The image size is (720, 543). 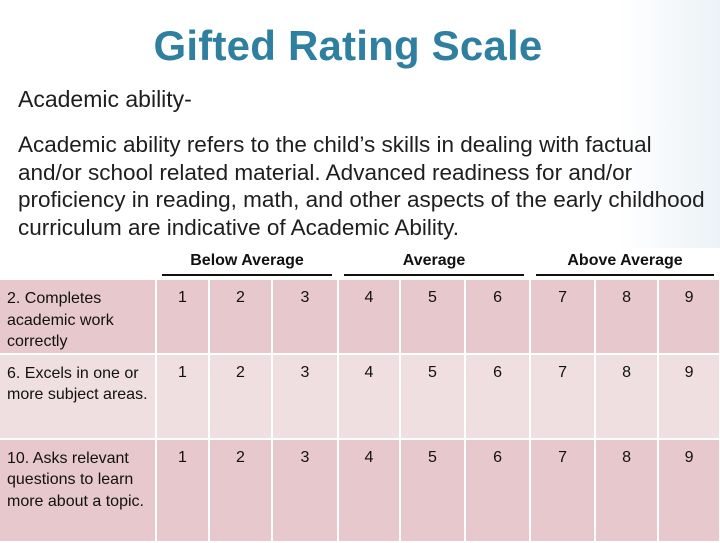 I want to click on header-group-below-average: Below Average, so click(x=247, y=264).